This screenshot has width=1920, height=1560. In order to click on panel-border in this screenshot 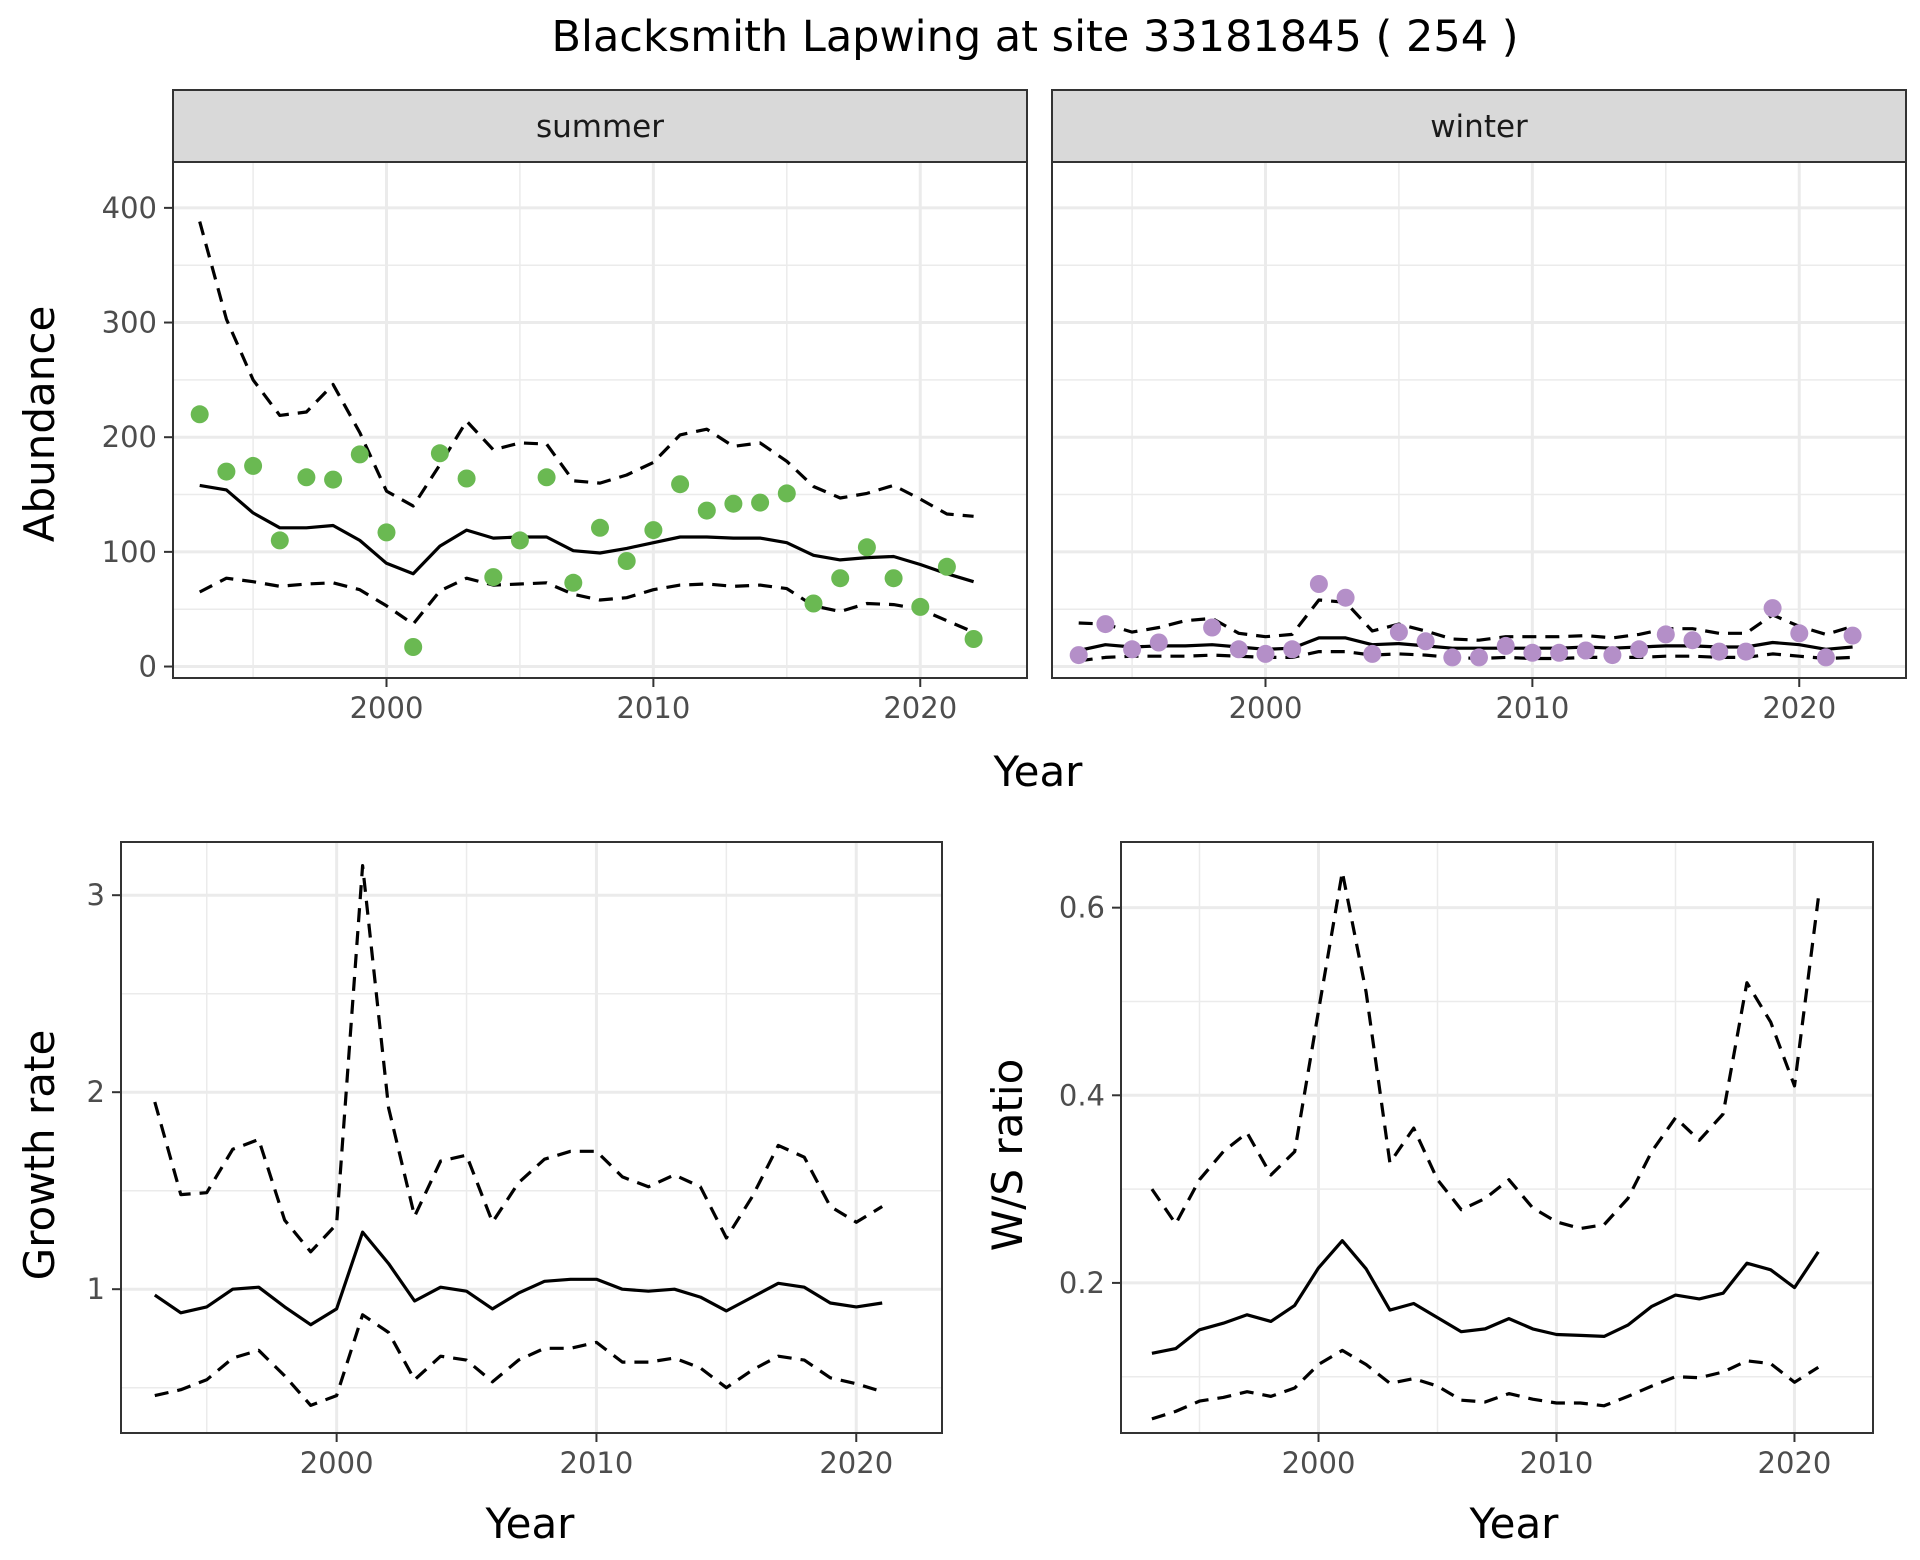, I will do `click(1497, 1137)`.